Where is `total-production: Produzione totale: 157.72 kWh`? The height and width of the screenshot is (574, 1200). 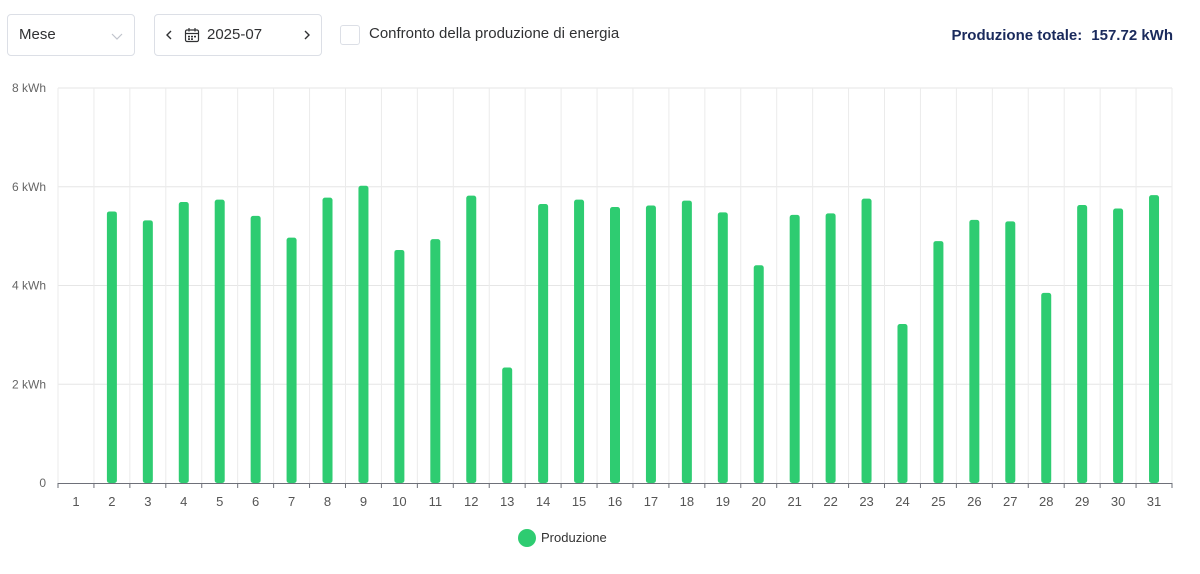
total-production: Produzione totale: 157.72 kWh is located at coordinates (1062, 35).